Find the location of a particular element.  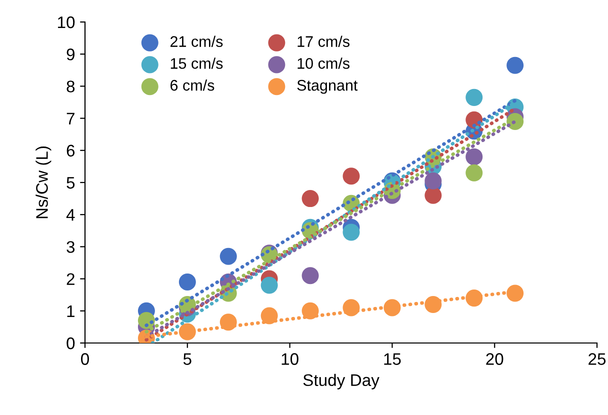

y-tick-label: 0 is located at coordinates (70, 343).